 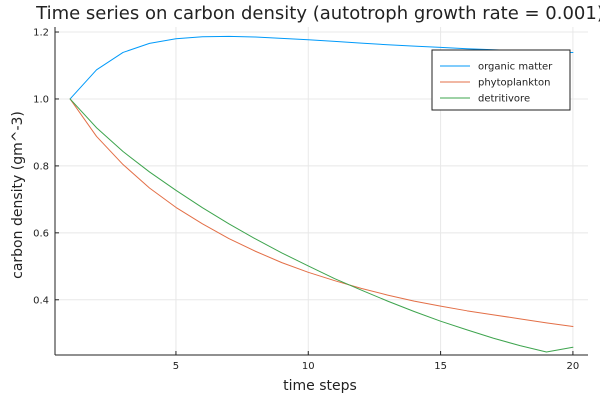 What do you see at coordinates (308, 366) in the screenshot?
I see `x-tick-label: 10` at bounding box center [308, 366].